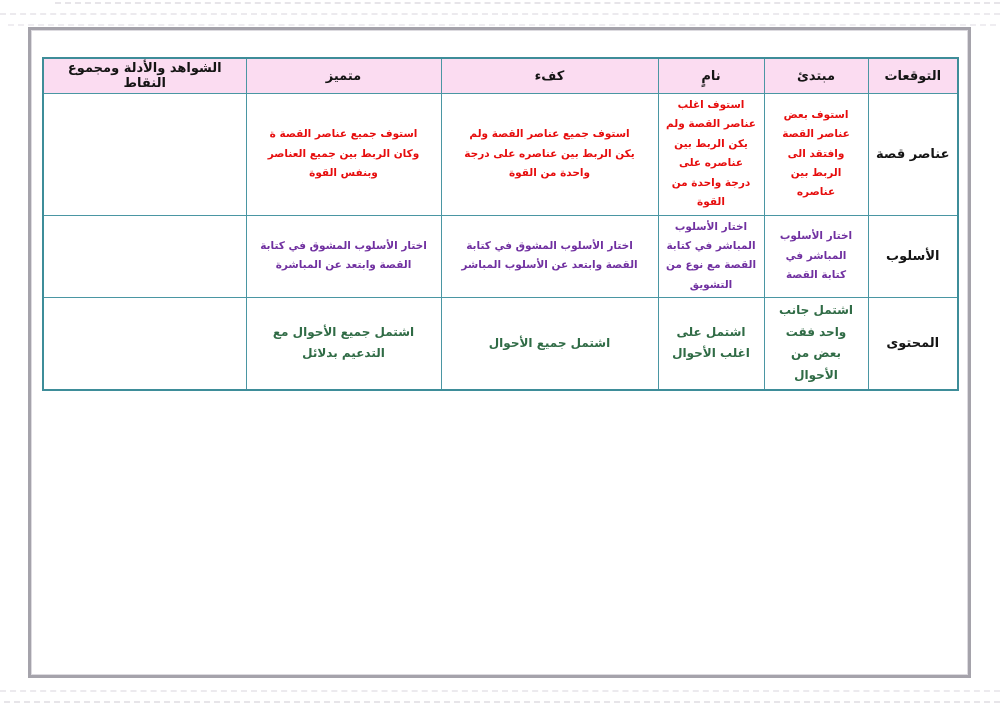 The height and width of the screenshot is (707, 1000). What do you see at coordinates (913, 344) in the screenshot?
I see `row-label-content: المحتوى` at bounding box center [913, 344].